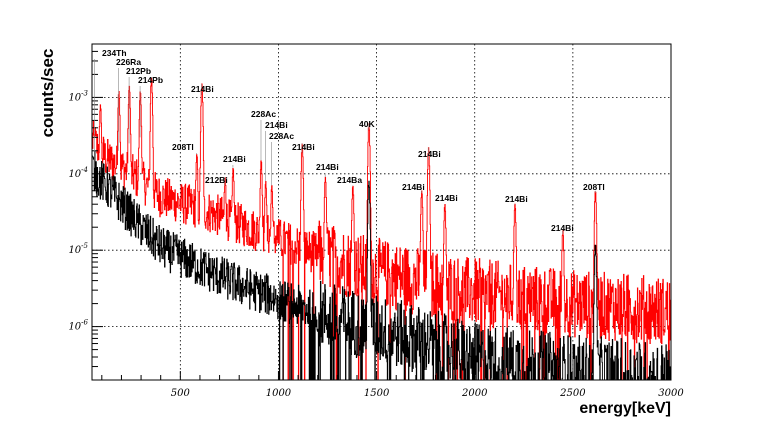 The width and height of the screenshot is (763, 423). I want to click on x-tick-label: 1500, so click(377, 393).